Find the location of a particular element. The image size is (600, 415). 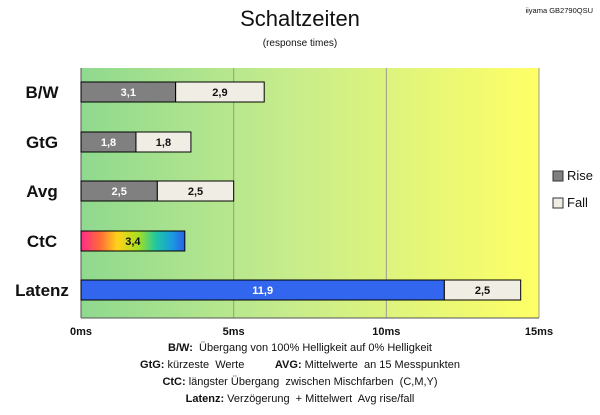

legend-swatch-fall is located at coordinates (558, 203).